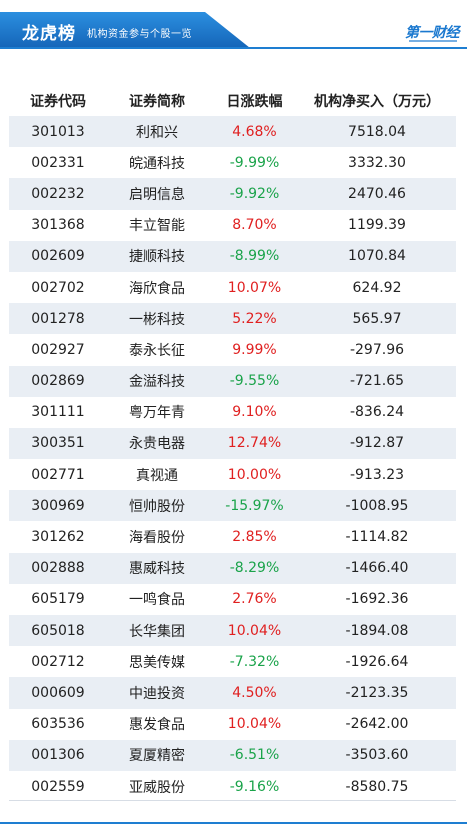  I want to click on daily-change: 2.85%, so click(254, 537).